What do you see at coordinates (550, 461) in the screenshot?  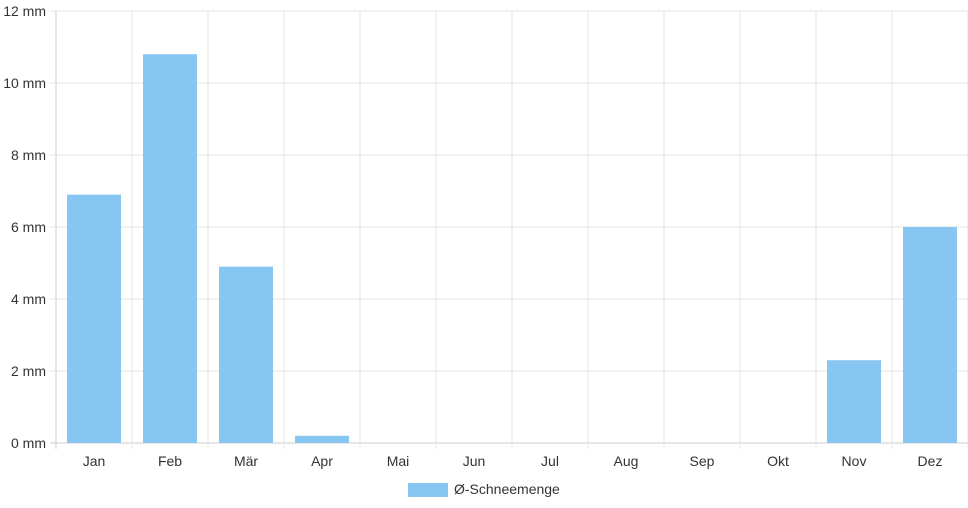 I see `x-tick-label: Jul` at bounding box center [550, 461].